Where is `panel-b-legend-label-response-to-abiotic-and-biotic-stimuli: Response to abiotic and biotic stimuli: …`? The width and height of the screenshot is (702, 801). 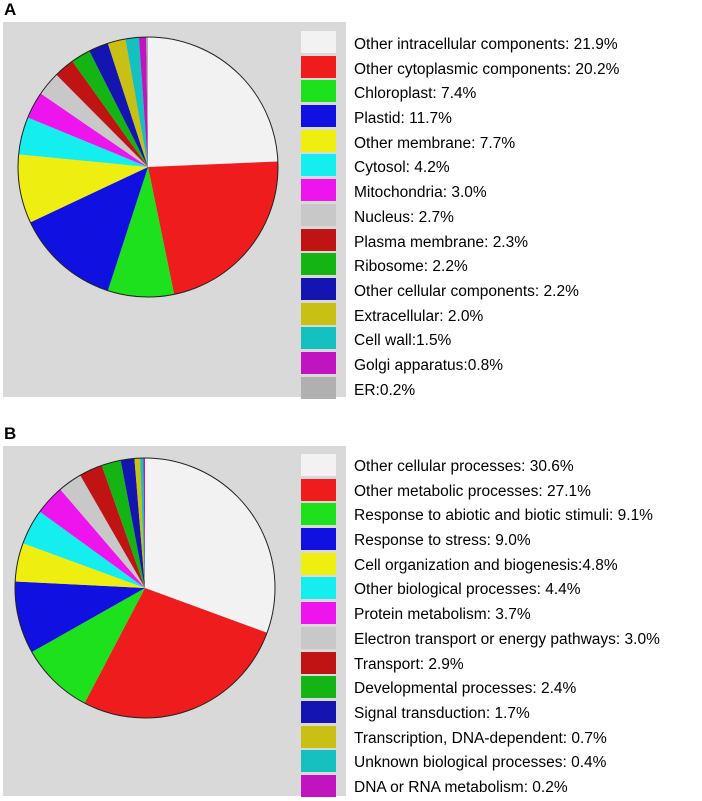 panel-b-legend-label-response-to-abiotic-and-biotic-stimuli: Response to abiotic and biotic stimuli: … is located at coordinates (503, 516).